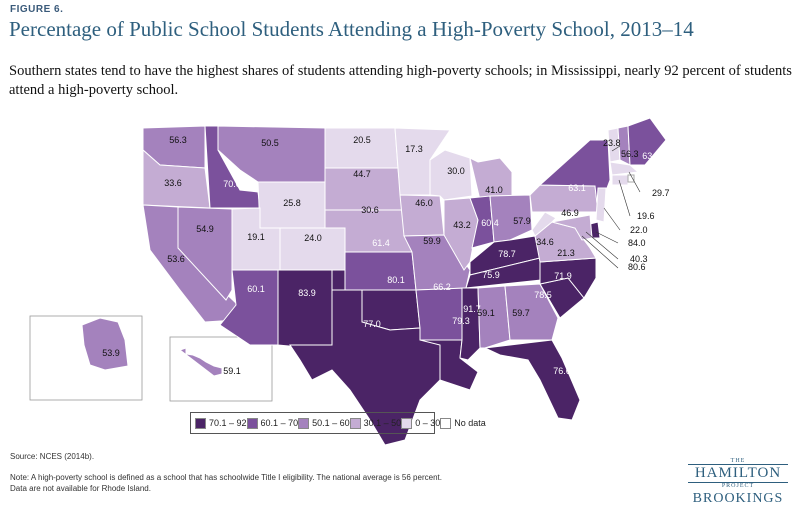 The height and width of the screenshot is (515, 800). What do you see at coordinates (414, 149) in the screenshot?
I see `state-value-mn: 17.3` at bounding box center [414, 149].